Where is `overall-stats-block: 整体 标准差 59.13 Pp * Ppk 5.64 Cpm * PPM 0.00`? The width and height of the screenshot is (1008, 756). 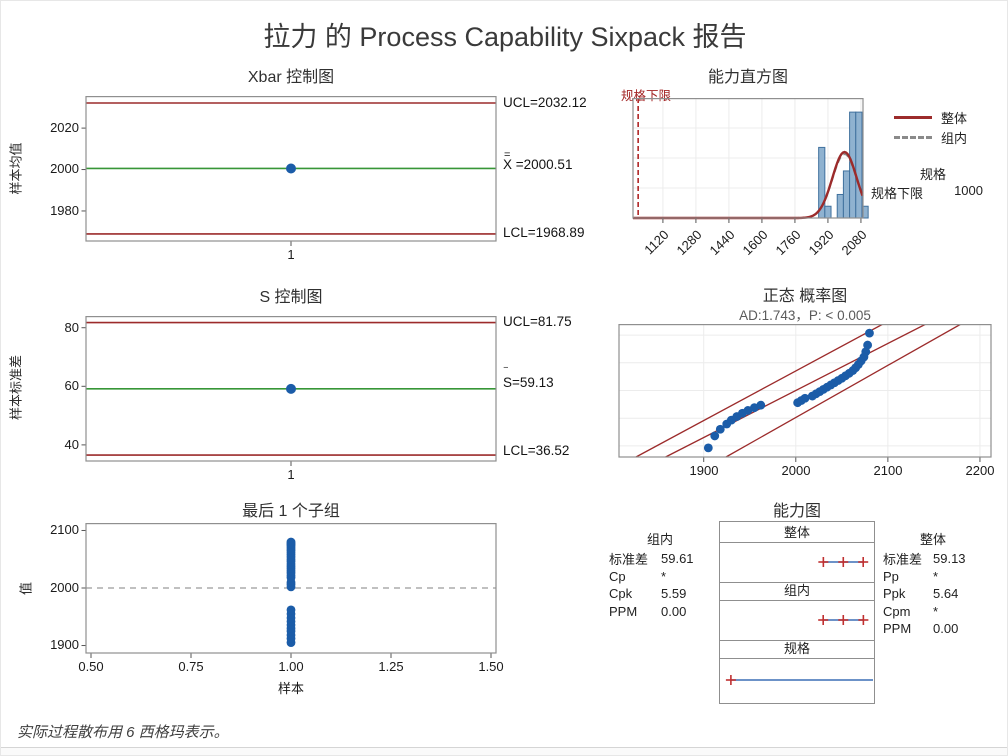
overall-stats-block: 整体 标准差 59.13 Pp * Ppk 5.64 Cpm * PPM 0.00 is located at coordinates (933, 583).